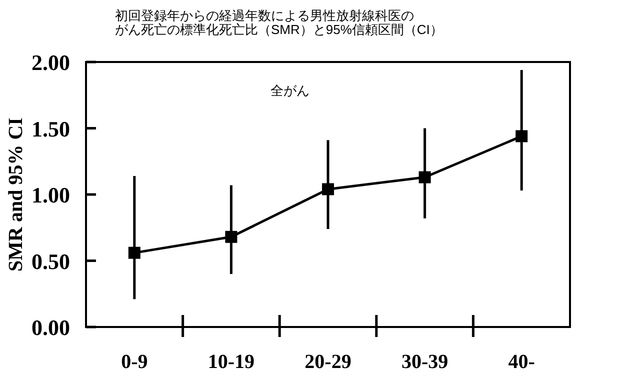 Image resolution: width=628 pixels, height=381 pixels. I want to click on x-tick-label: 20-29, so click(328, 362).